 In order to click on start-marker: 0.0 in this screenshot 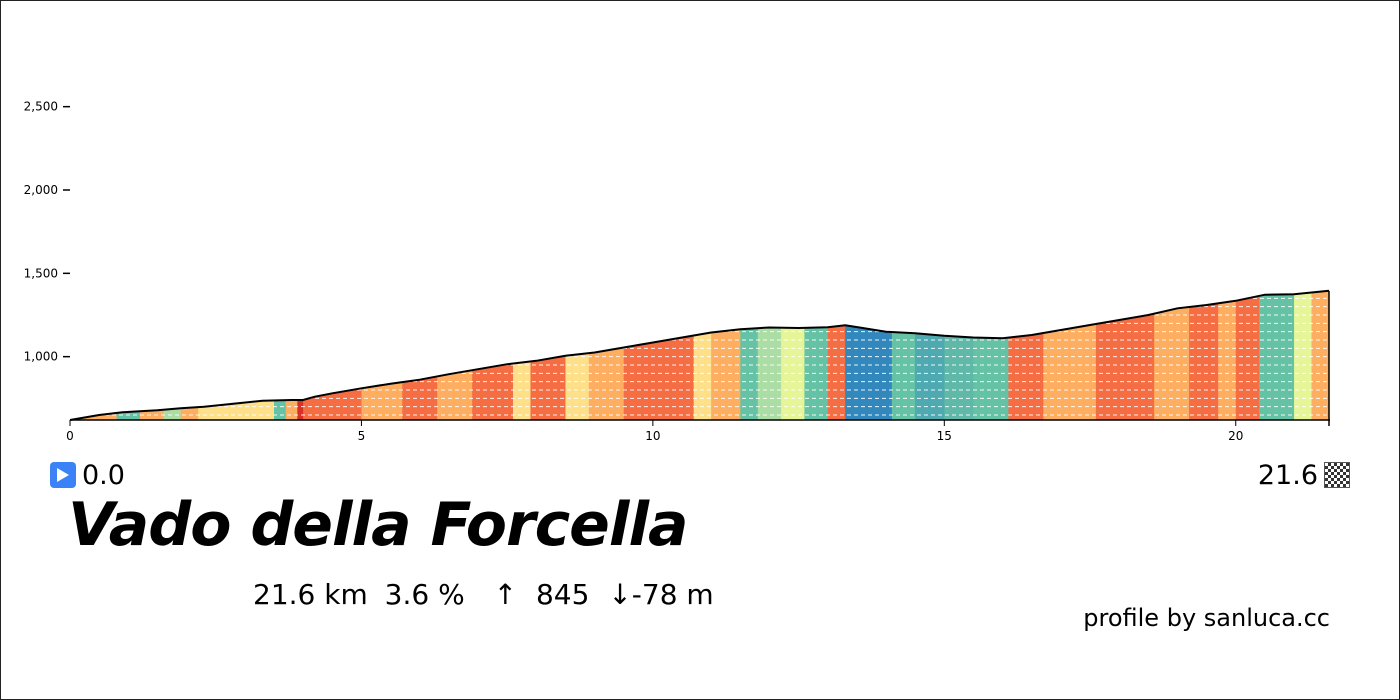, I will do `click(87, 475)`.